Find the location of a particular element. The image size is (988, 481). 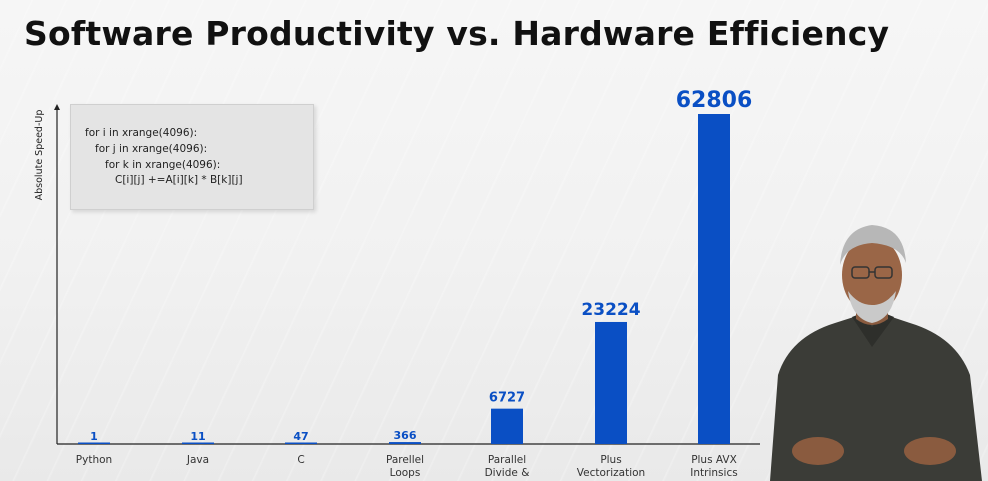

code-line-4: C[i][j] +=A[i][k] * B[k][j] is located at coordinates (179, 180).